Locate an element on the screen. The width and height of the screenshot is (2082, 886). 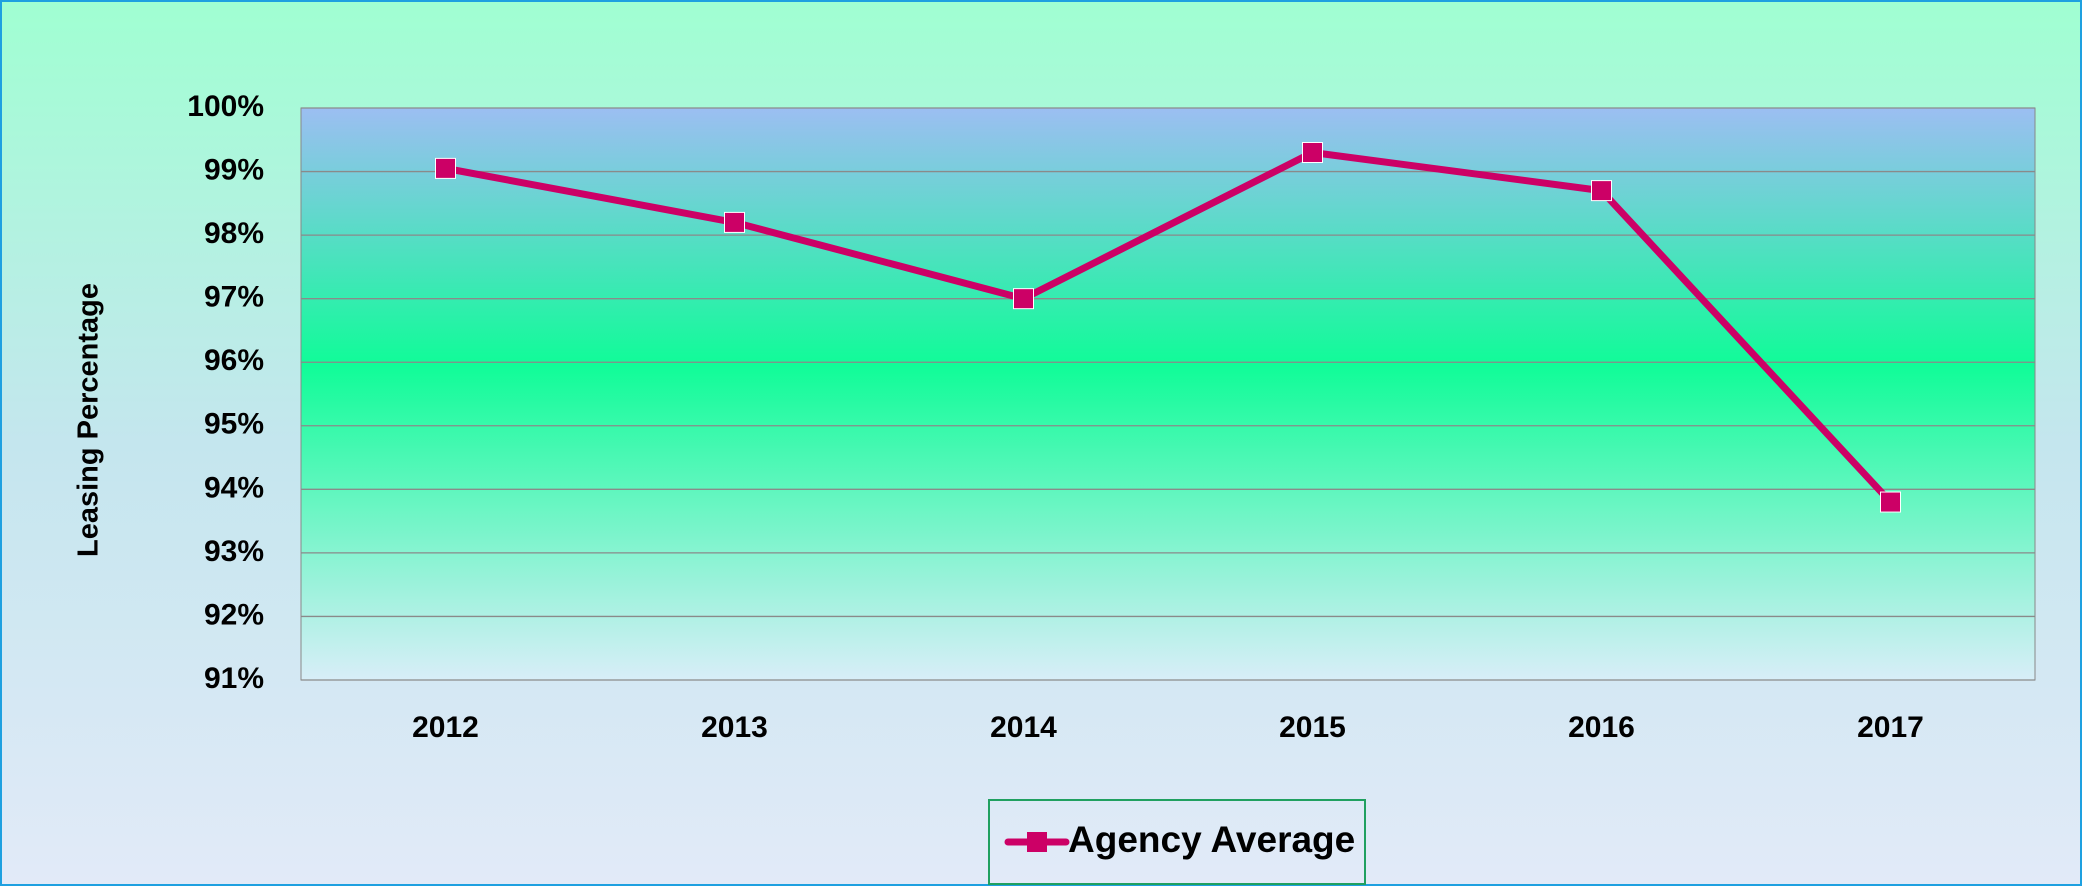
y-tick-label: 99% is located at coordinates (234, 169).